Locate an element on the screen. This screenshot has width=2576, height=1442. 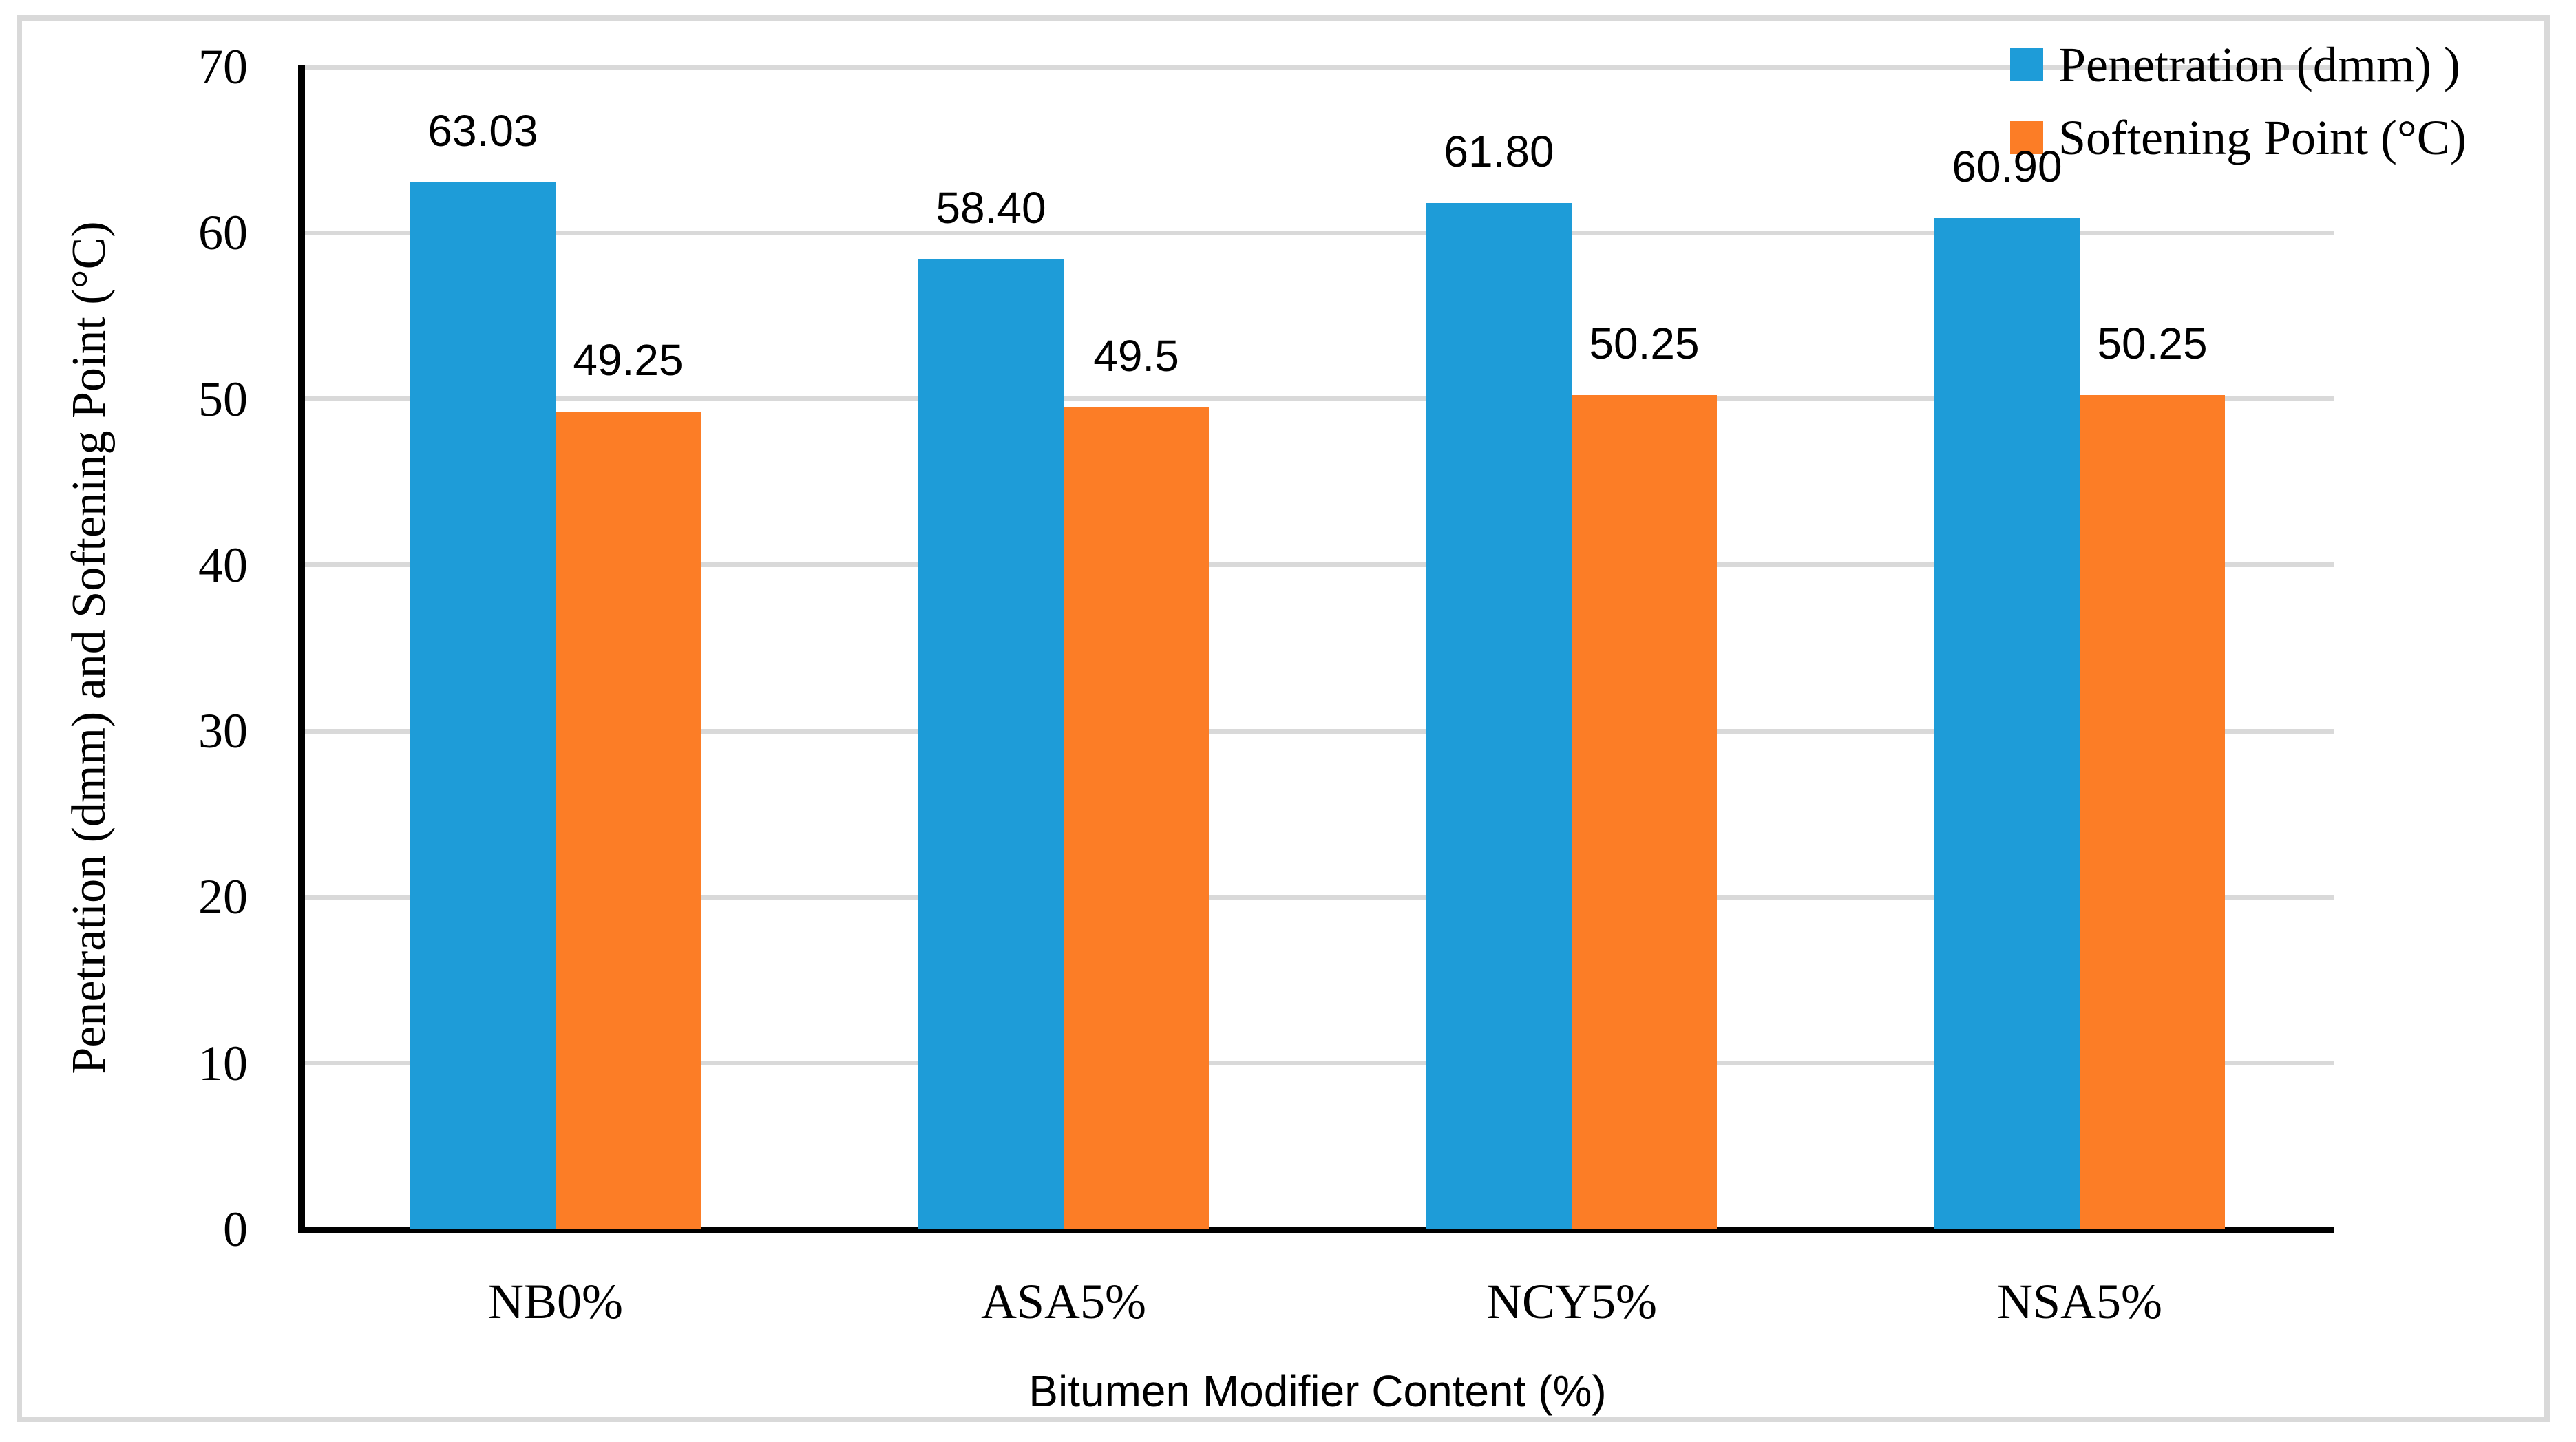
bar-softening-point-NSA5% is located at coordinates (2153, 812).